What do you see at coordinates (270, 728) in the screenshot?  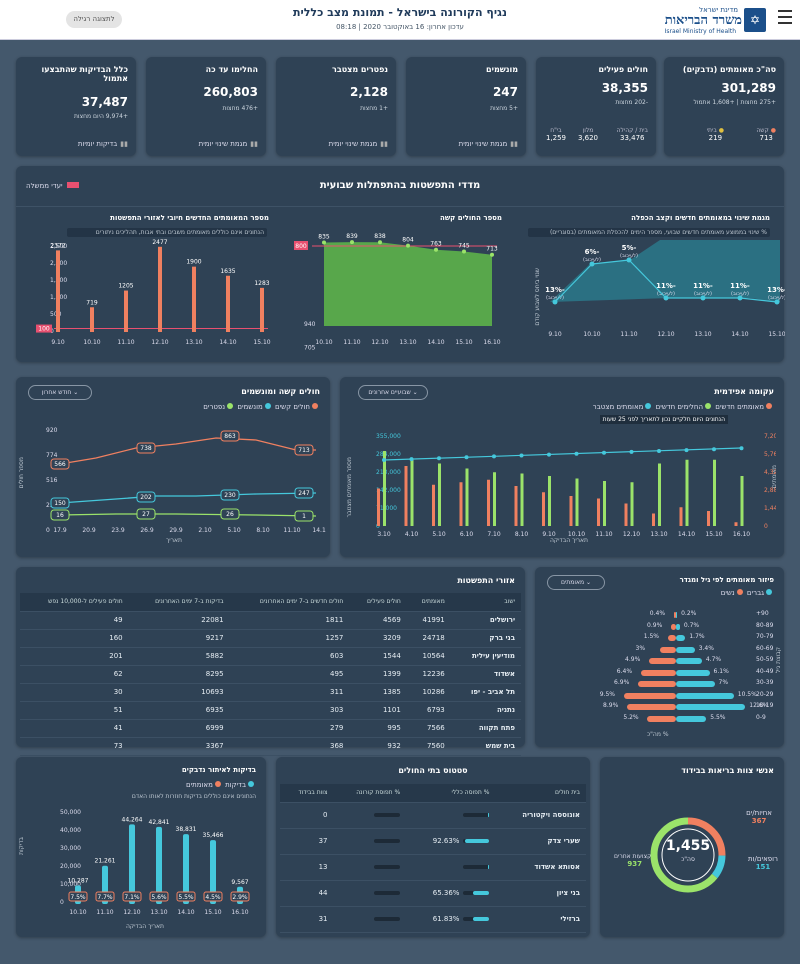 I see `table-row: פתח תקווה 7566 995 279 6999 41` at bounding box center [270, 728].